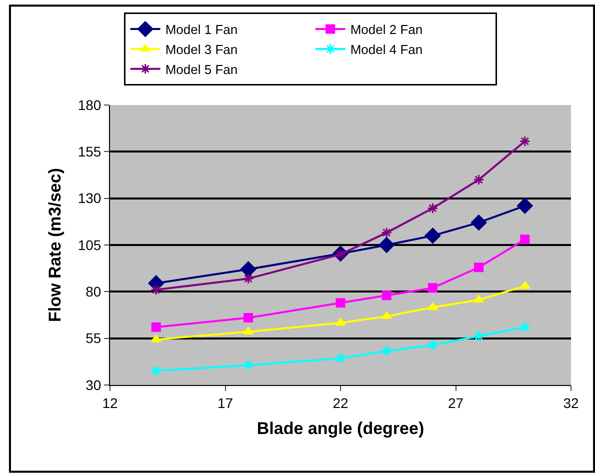 This screenshot has width=595, height=475. What do you see at coordinates (571, 402) in the screenshot?
I see `x-tick-label: 32` at bounding box center [571, 402].